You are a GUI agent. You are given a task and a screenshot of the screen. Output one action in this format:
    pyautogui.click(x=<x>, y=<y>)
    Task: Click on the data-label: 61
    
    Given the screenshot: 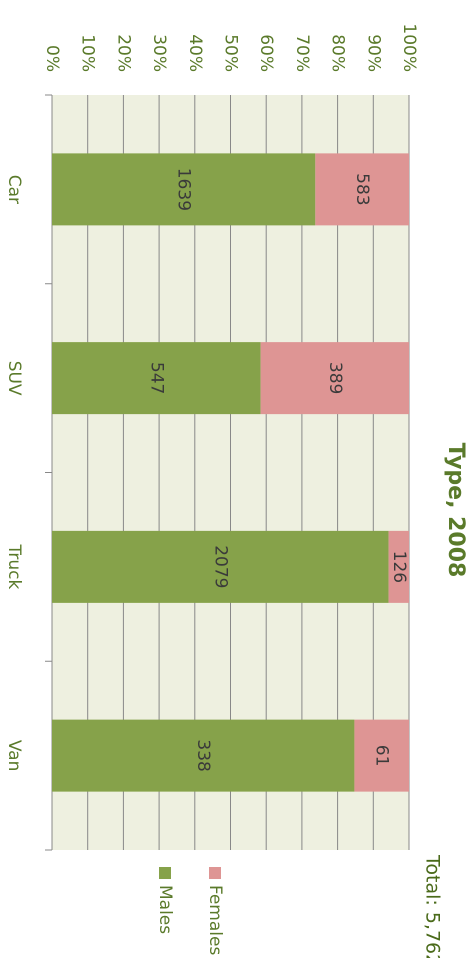 What is the action you would take?
    pyautogui.click(x=382, y=756)
    